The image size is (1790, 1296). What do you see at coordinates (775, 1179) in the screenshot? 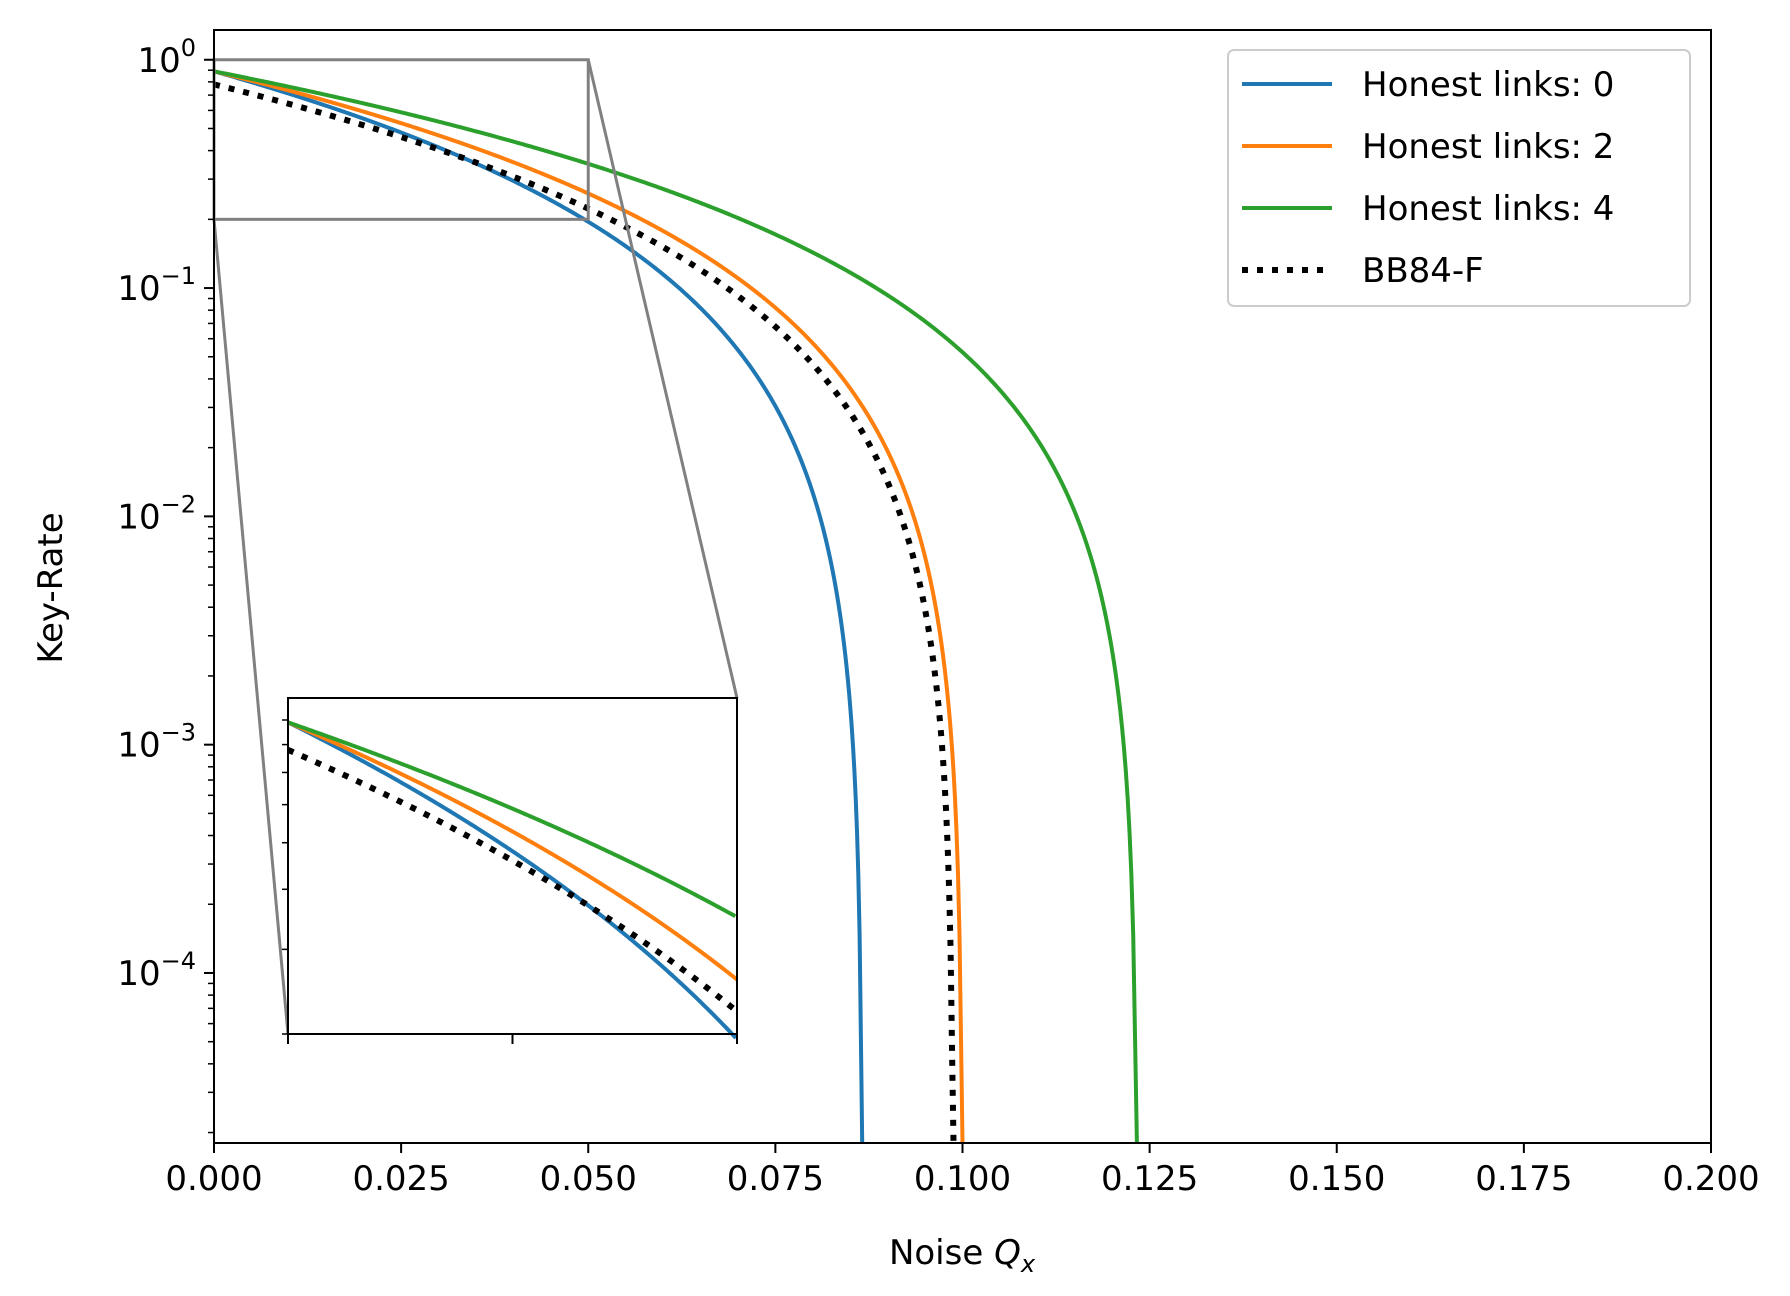
I see `x-tick-label: 0.075` at bounding box center [775, 1179].